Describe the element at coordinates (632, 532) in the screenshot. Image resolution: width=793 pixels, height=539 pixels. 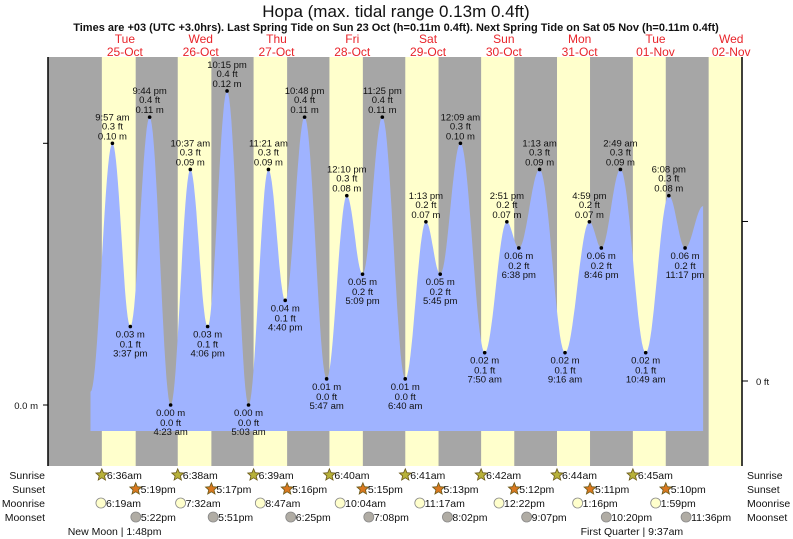
I see `moon-phase-label: First Quarter | 9:37am` at that location.